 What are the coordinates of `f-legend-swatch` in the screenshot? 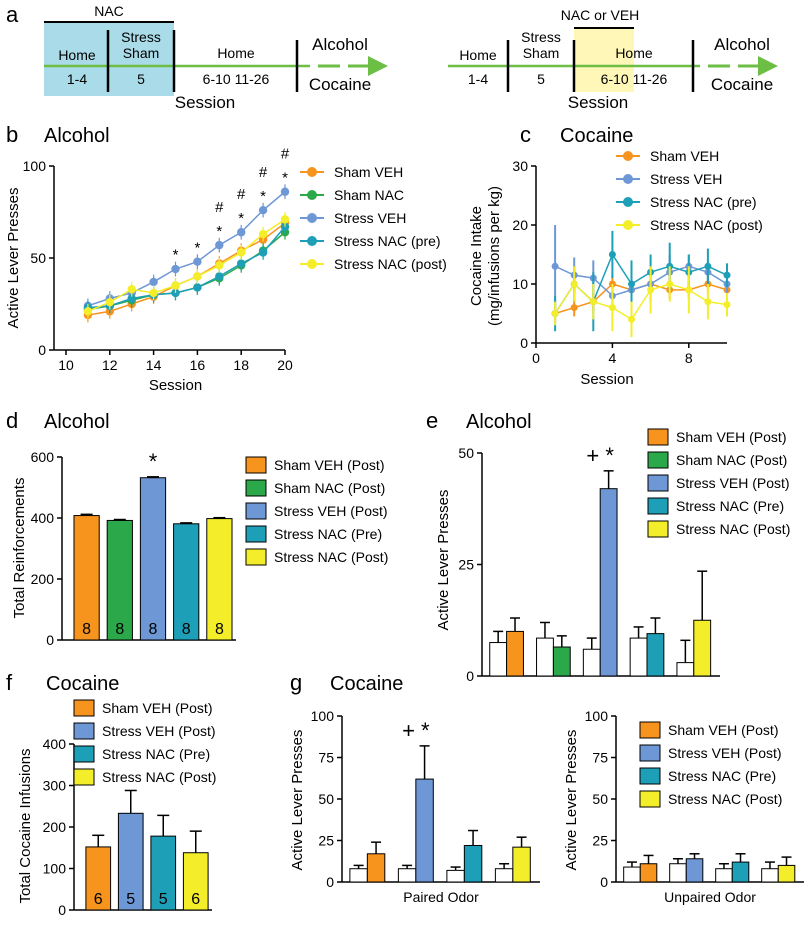 It's located at (84, 777).